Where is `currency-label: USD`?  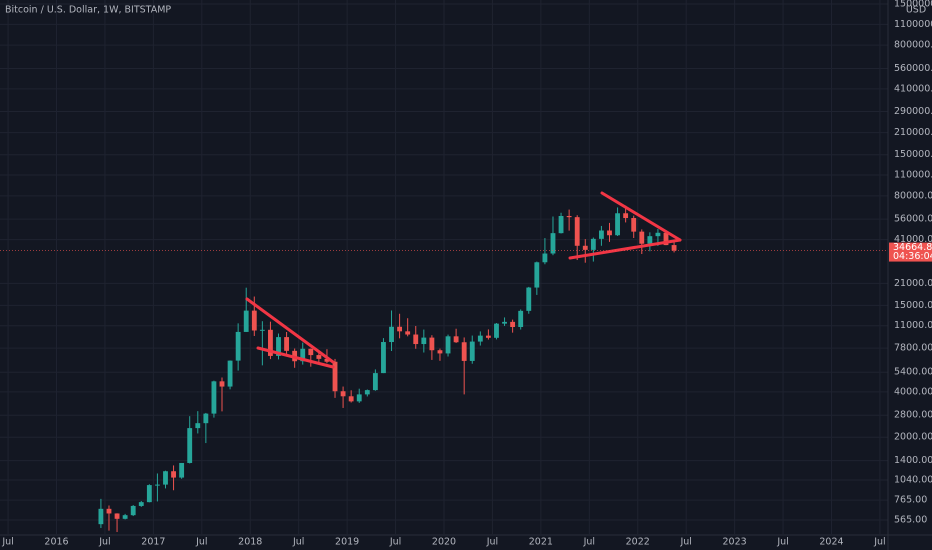 currency-label: USD is located at coordinates (916, 10).